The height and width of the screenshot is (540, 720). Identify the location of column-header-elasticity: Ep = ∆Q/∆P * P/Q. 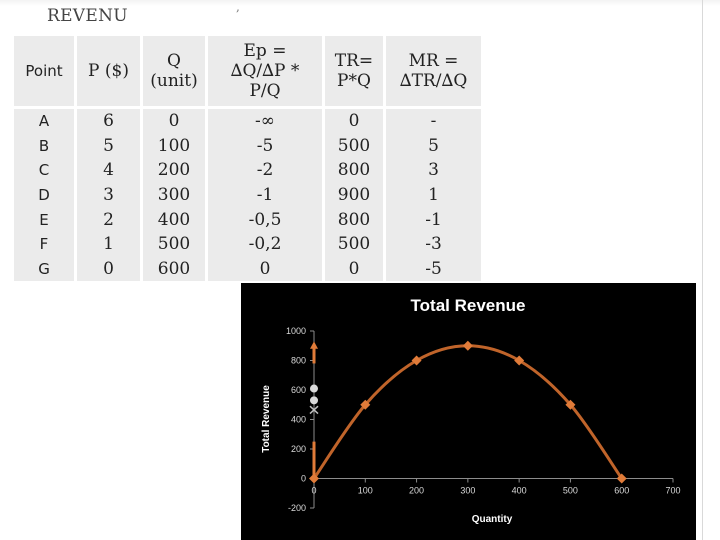
(266, 72).